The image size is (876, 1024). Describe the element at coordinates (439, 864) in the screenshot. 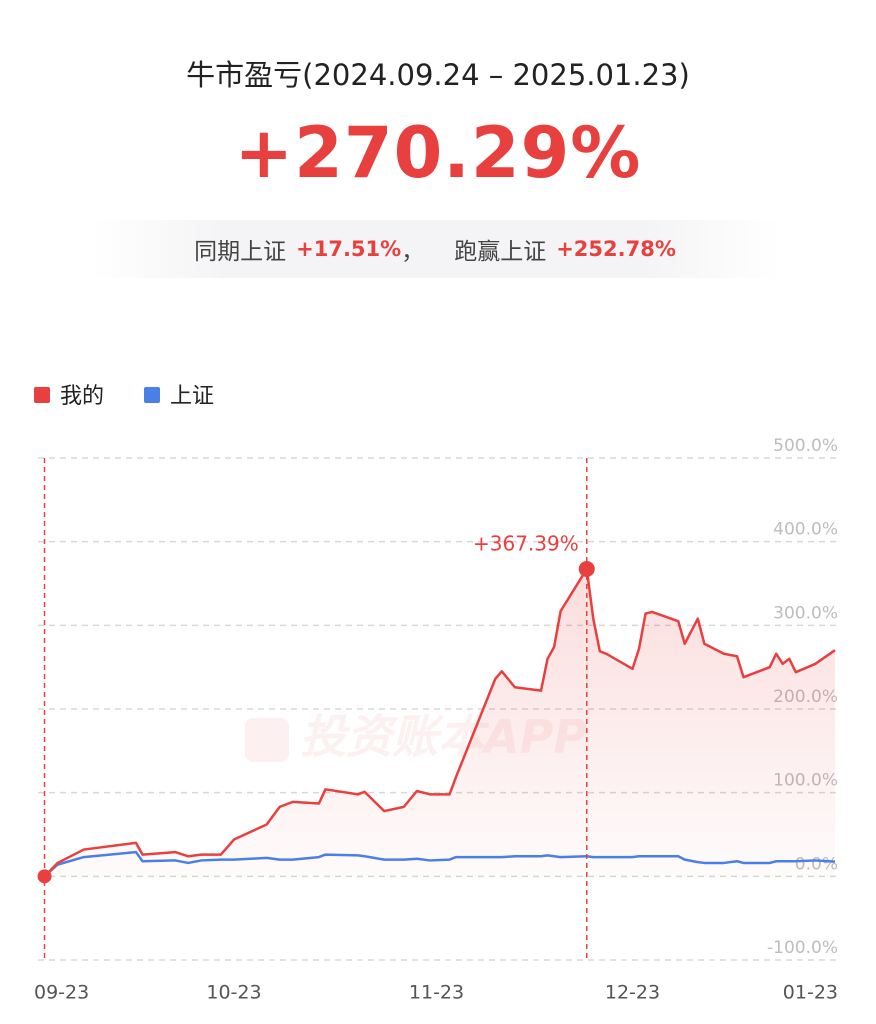

I see `series-line` at that location.